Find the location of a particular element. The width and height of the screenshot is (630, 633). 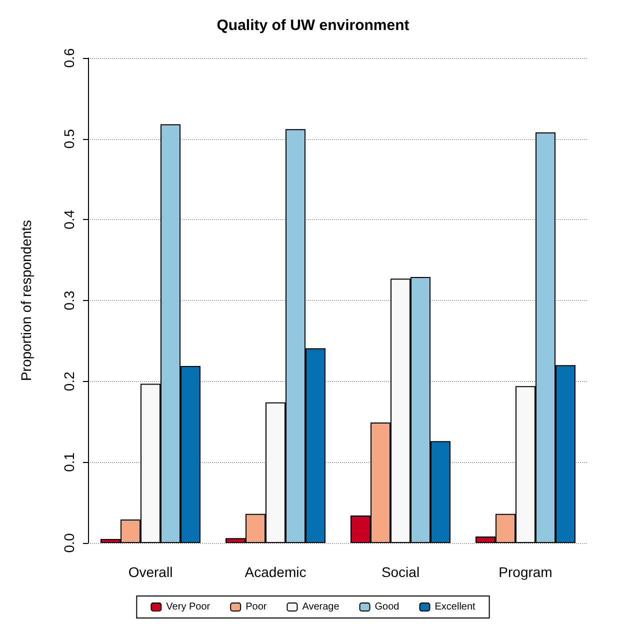

y-tick-label: 0.0 is located at coordinates (69, 543).